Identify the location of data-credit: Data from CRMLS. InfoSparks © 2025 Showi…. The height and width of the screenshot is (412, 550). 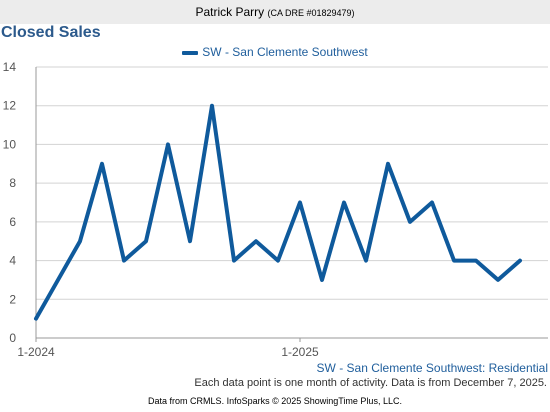
(275, 401).